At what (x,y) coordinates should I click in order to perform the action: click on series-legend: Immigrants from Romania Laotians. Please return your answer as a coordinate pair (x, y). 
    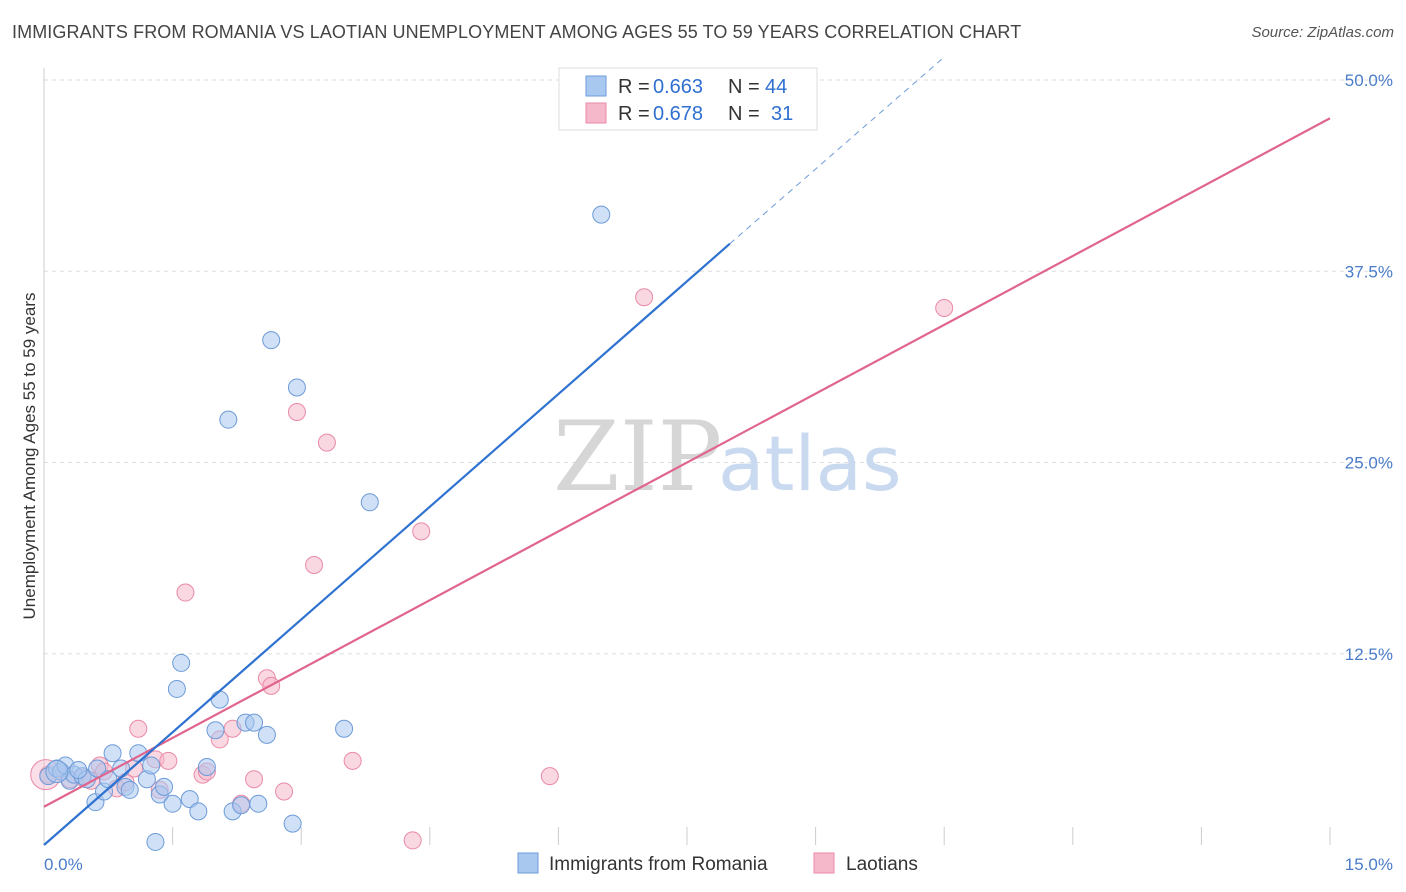
    Looking at the image, I should click on (717, 863).